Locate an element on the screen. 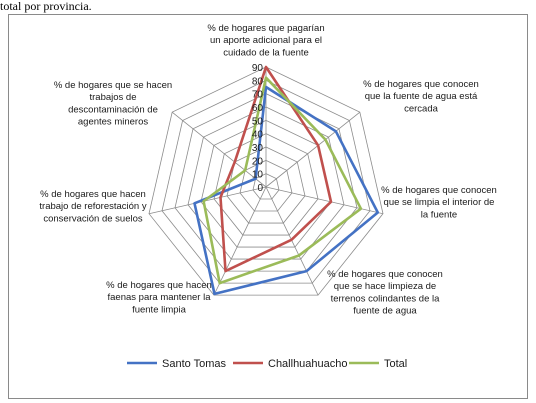 Image resolution: width=536 pixels, height=403 pixels. tick-label: 50 is located at coordinates (258, 121).